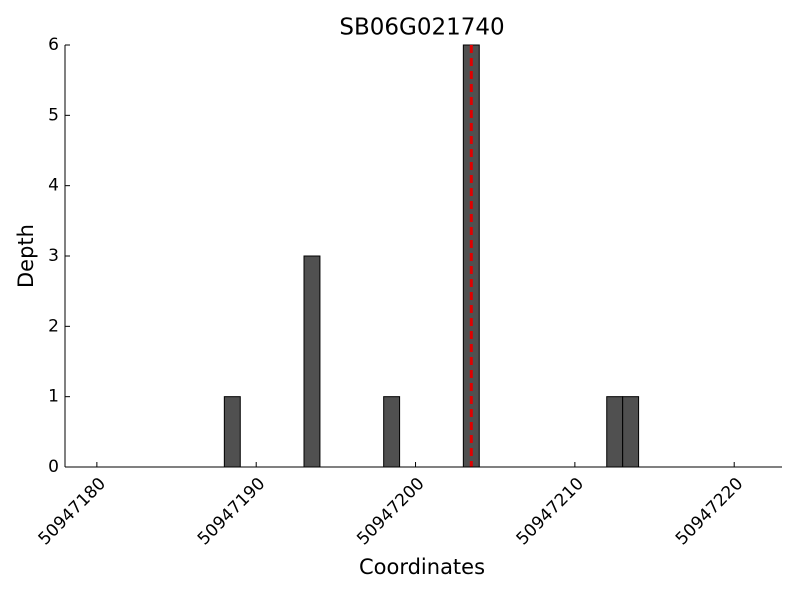 Image resolution: width=800 pixels, height=600 pixels. I want to click on y-tick-label: 6, so click(53, 45).